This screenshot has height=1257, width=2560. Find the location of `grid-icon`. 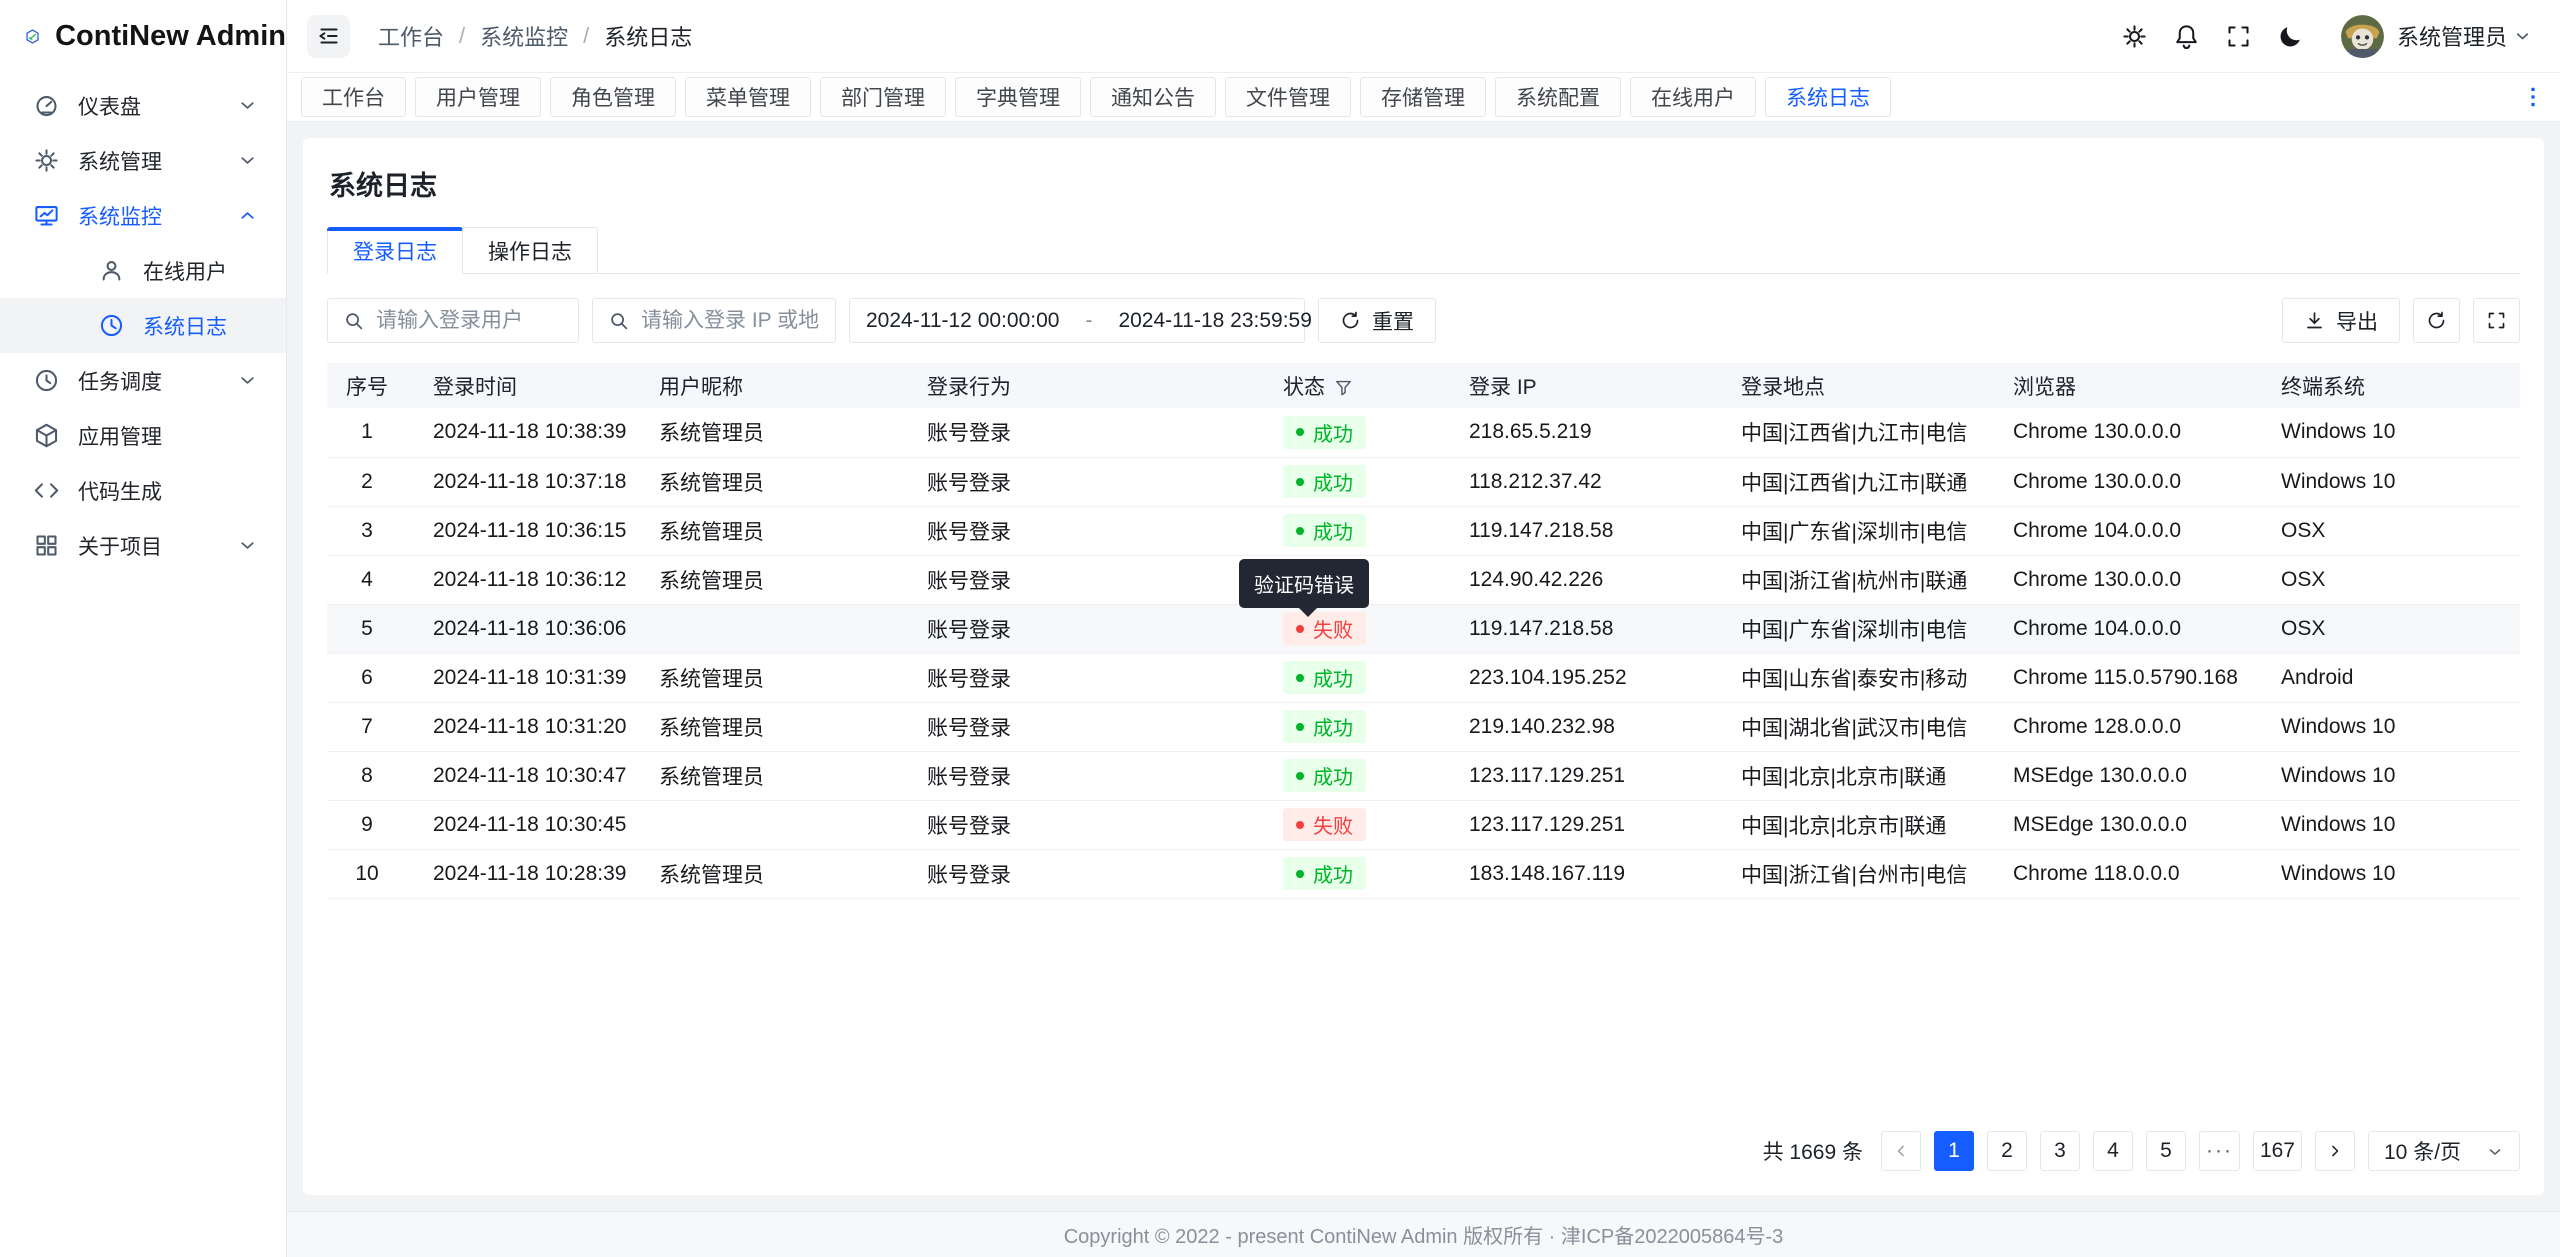

grid-icon is located at coordinates (46, 545).